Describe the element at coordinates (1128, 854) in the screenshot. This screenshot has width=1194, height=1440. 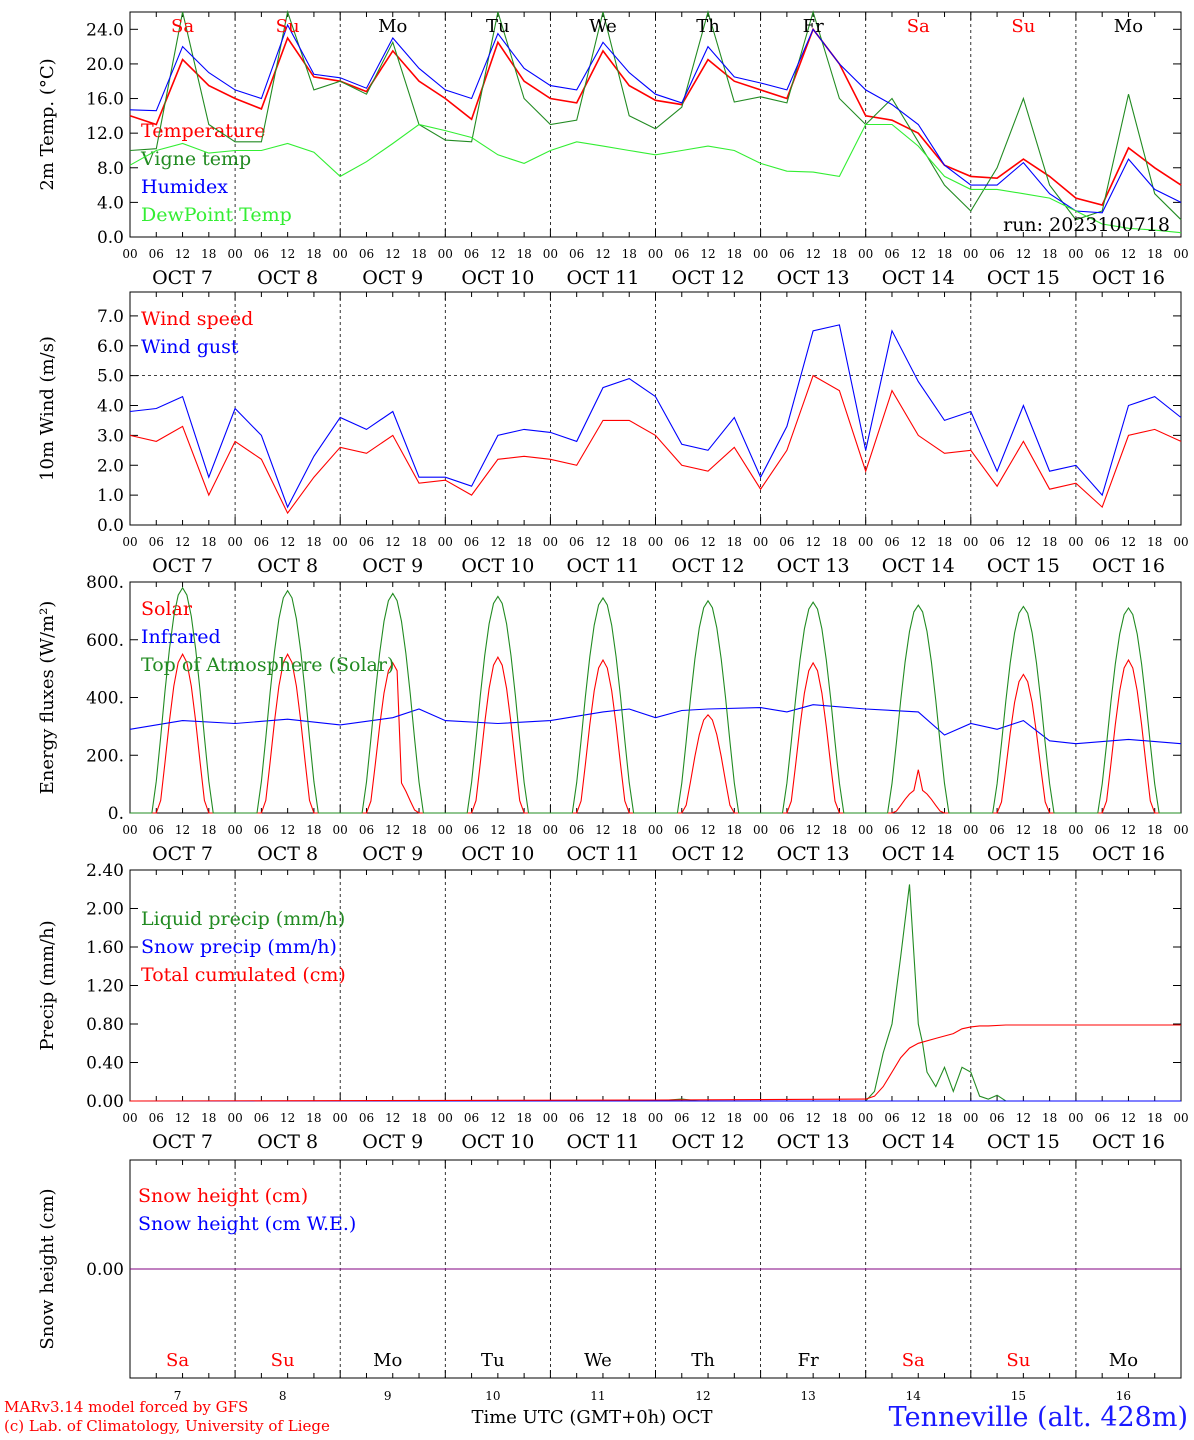
I see `date-label: OCT 16` at that location.